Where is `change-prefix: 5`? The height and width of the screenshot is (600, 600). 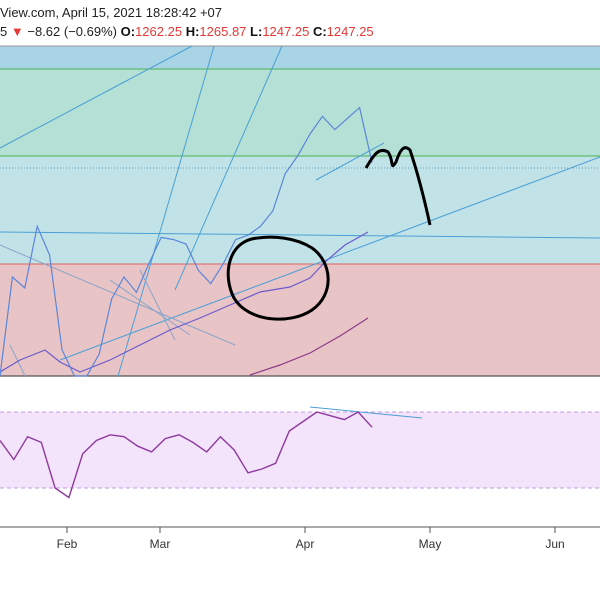
change-prefix: 5 is located at coordinates (4, 31).